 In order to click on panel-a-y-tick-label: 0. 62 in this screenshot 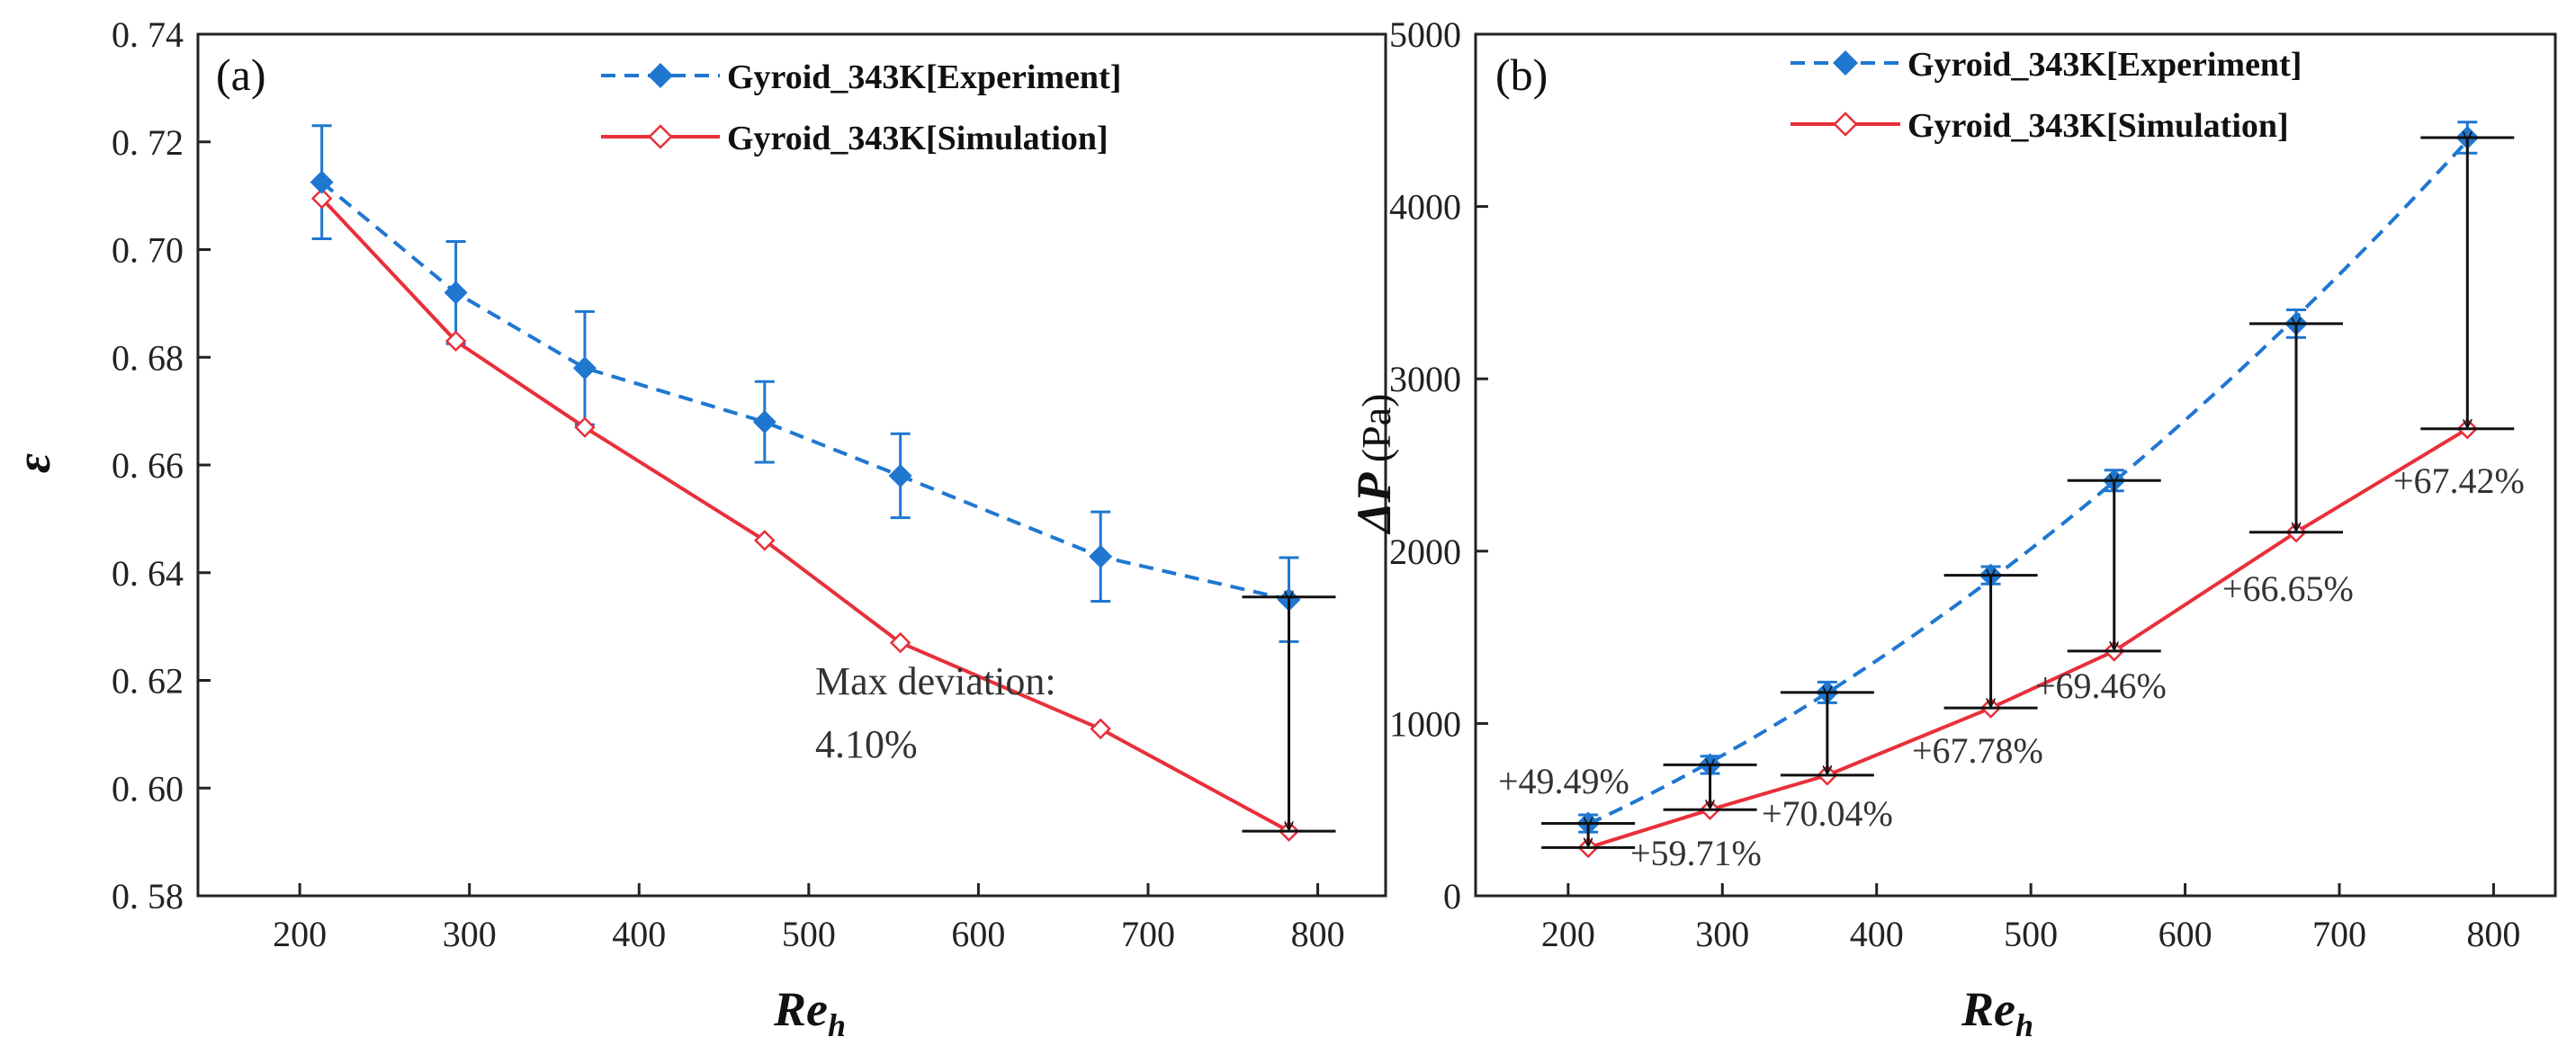, I will do `click(148, 681)`.